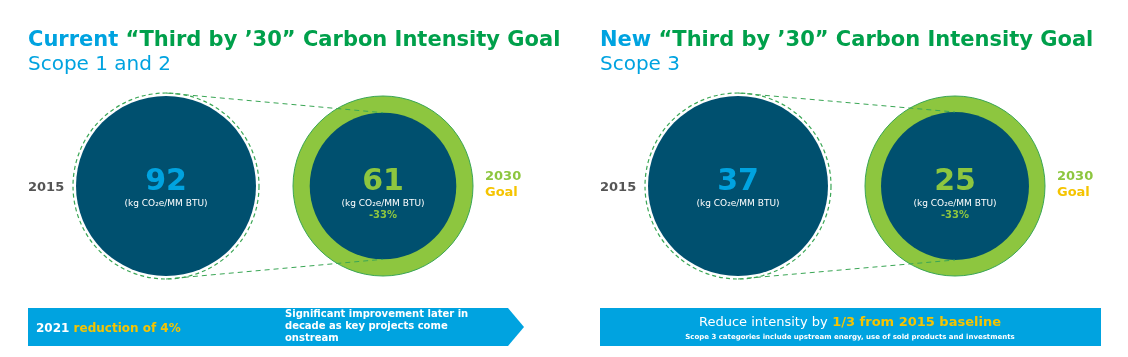  What do you see at coordinates (738, 179) in the screenshot?
I see `data-label: 37` at bounding box center [738, 179].